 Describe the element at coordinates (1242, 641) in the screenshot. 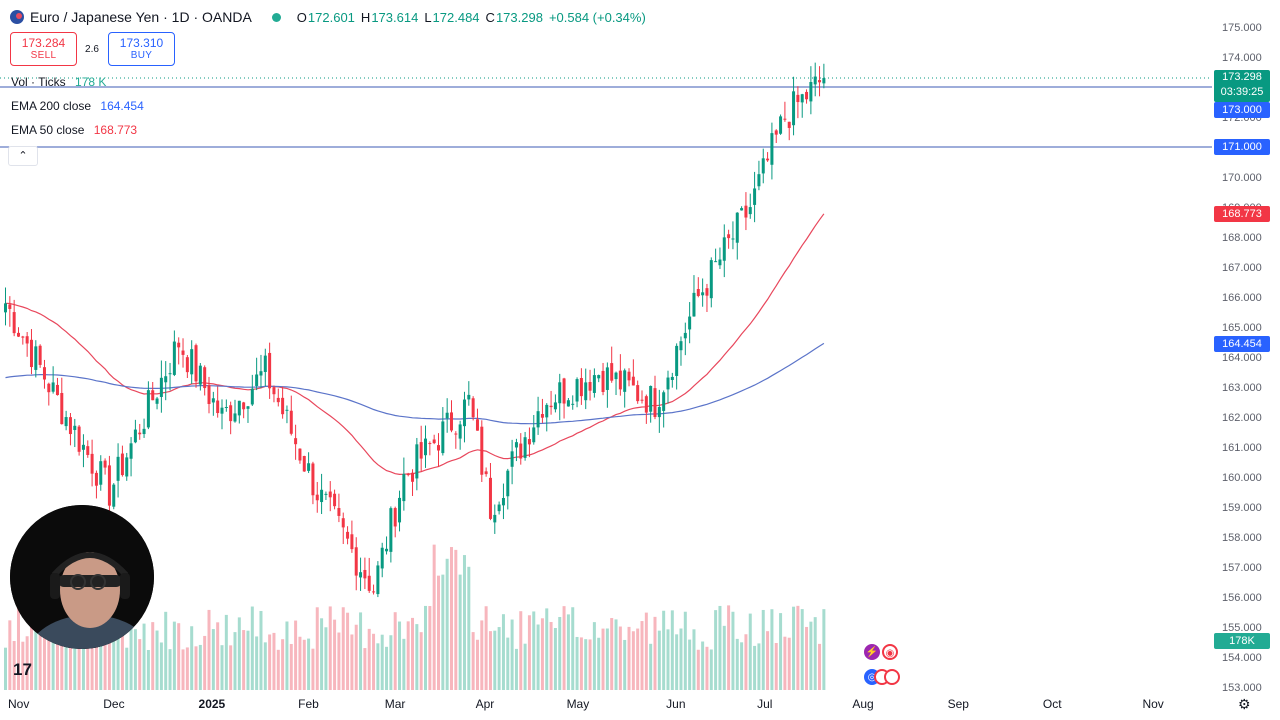

I see `volume-price-label: 178K` at that location.